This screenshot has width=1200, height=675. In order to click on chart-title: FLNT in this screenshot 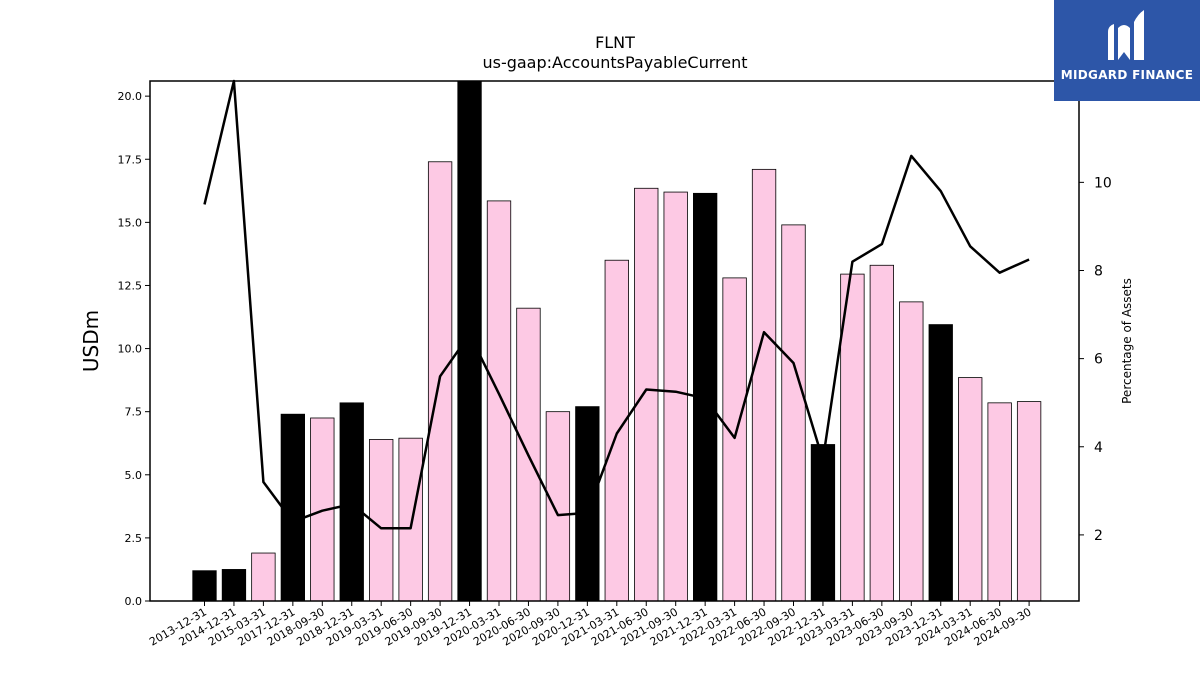, I will do `click(615, 42)`.